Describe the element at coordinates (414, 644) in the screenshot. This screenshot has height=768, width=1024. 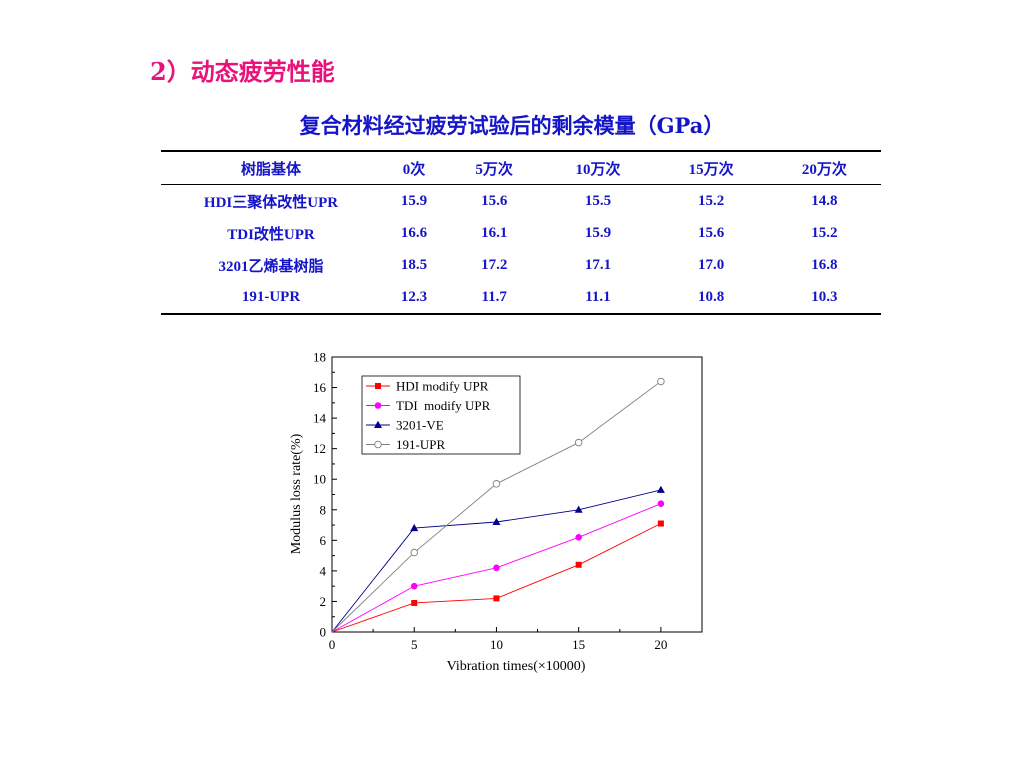
I see `x-tick-label: 5` at that location.